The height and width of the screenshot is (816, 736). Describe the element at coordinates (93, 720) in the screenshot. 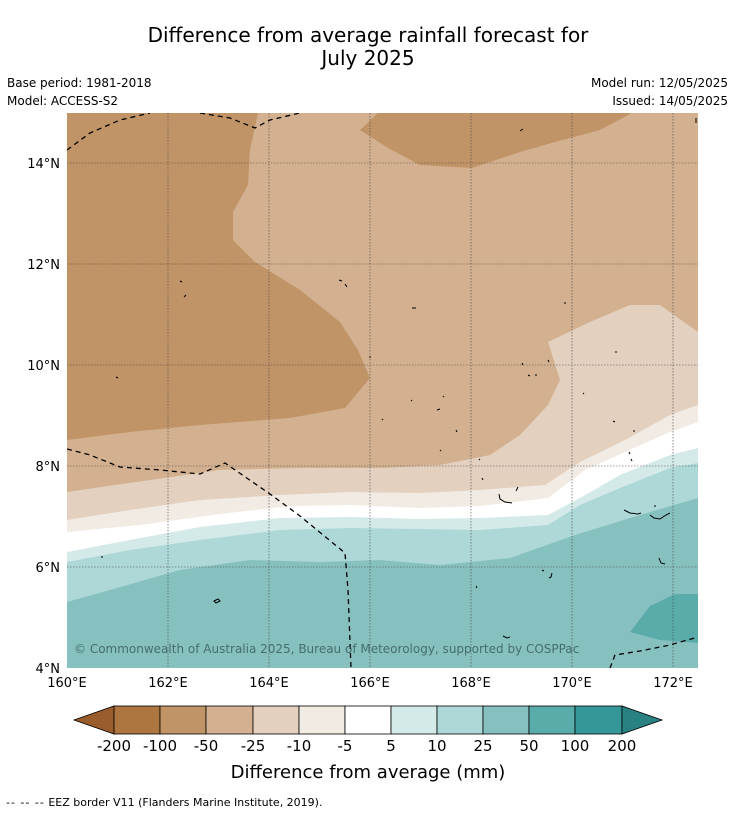

I see `colorbar-extend-low` at that location.